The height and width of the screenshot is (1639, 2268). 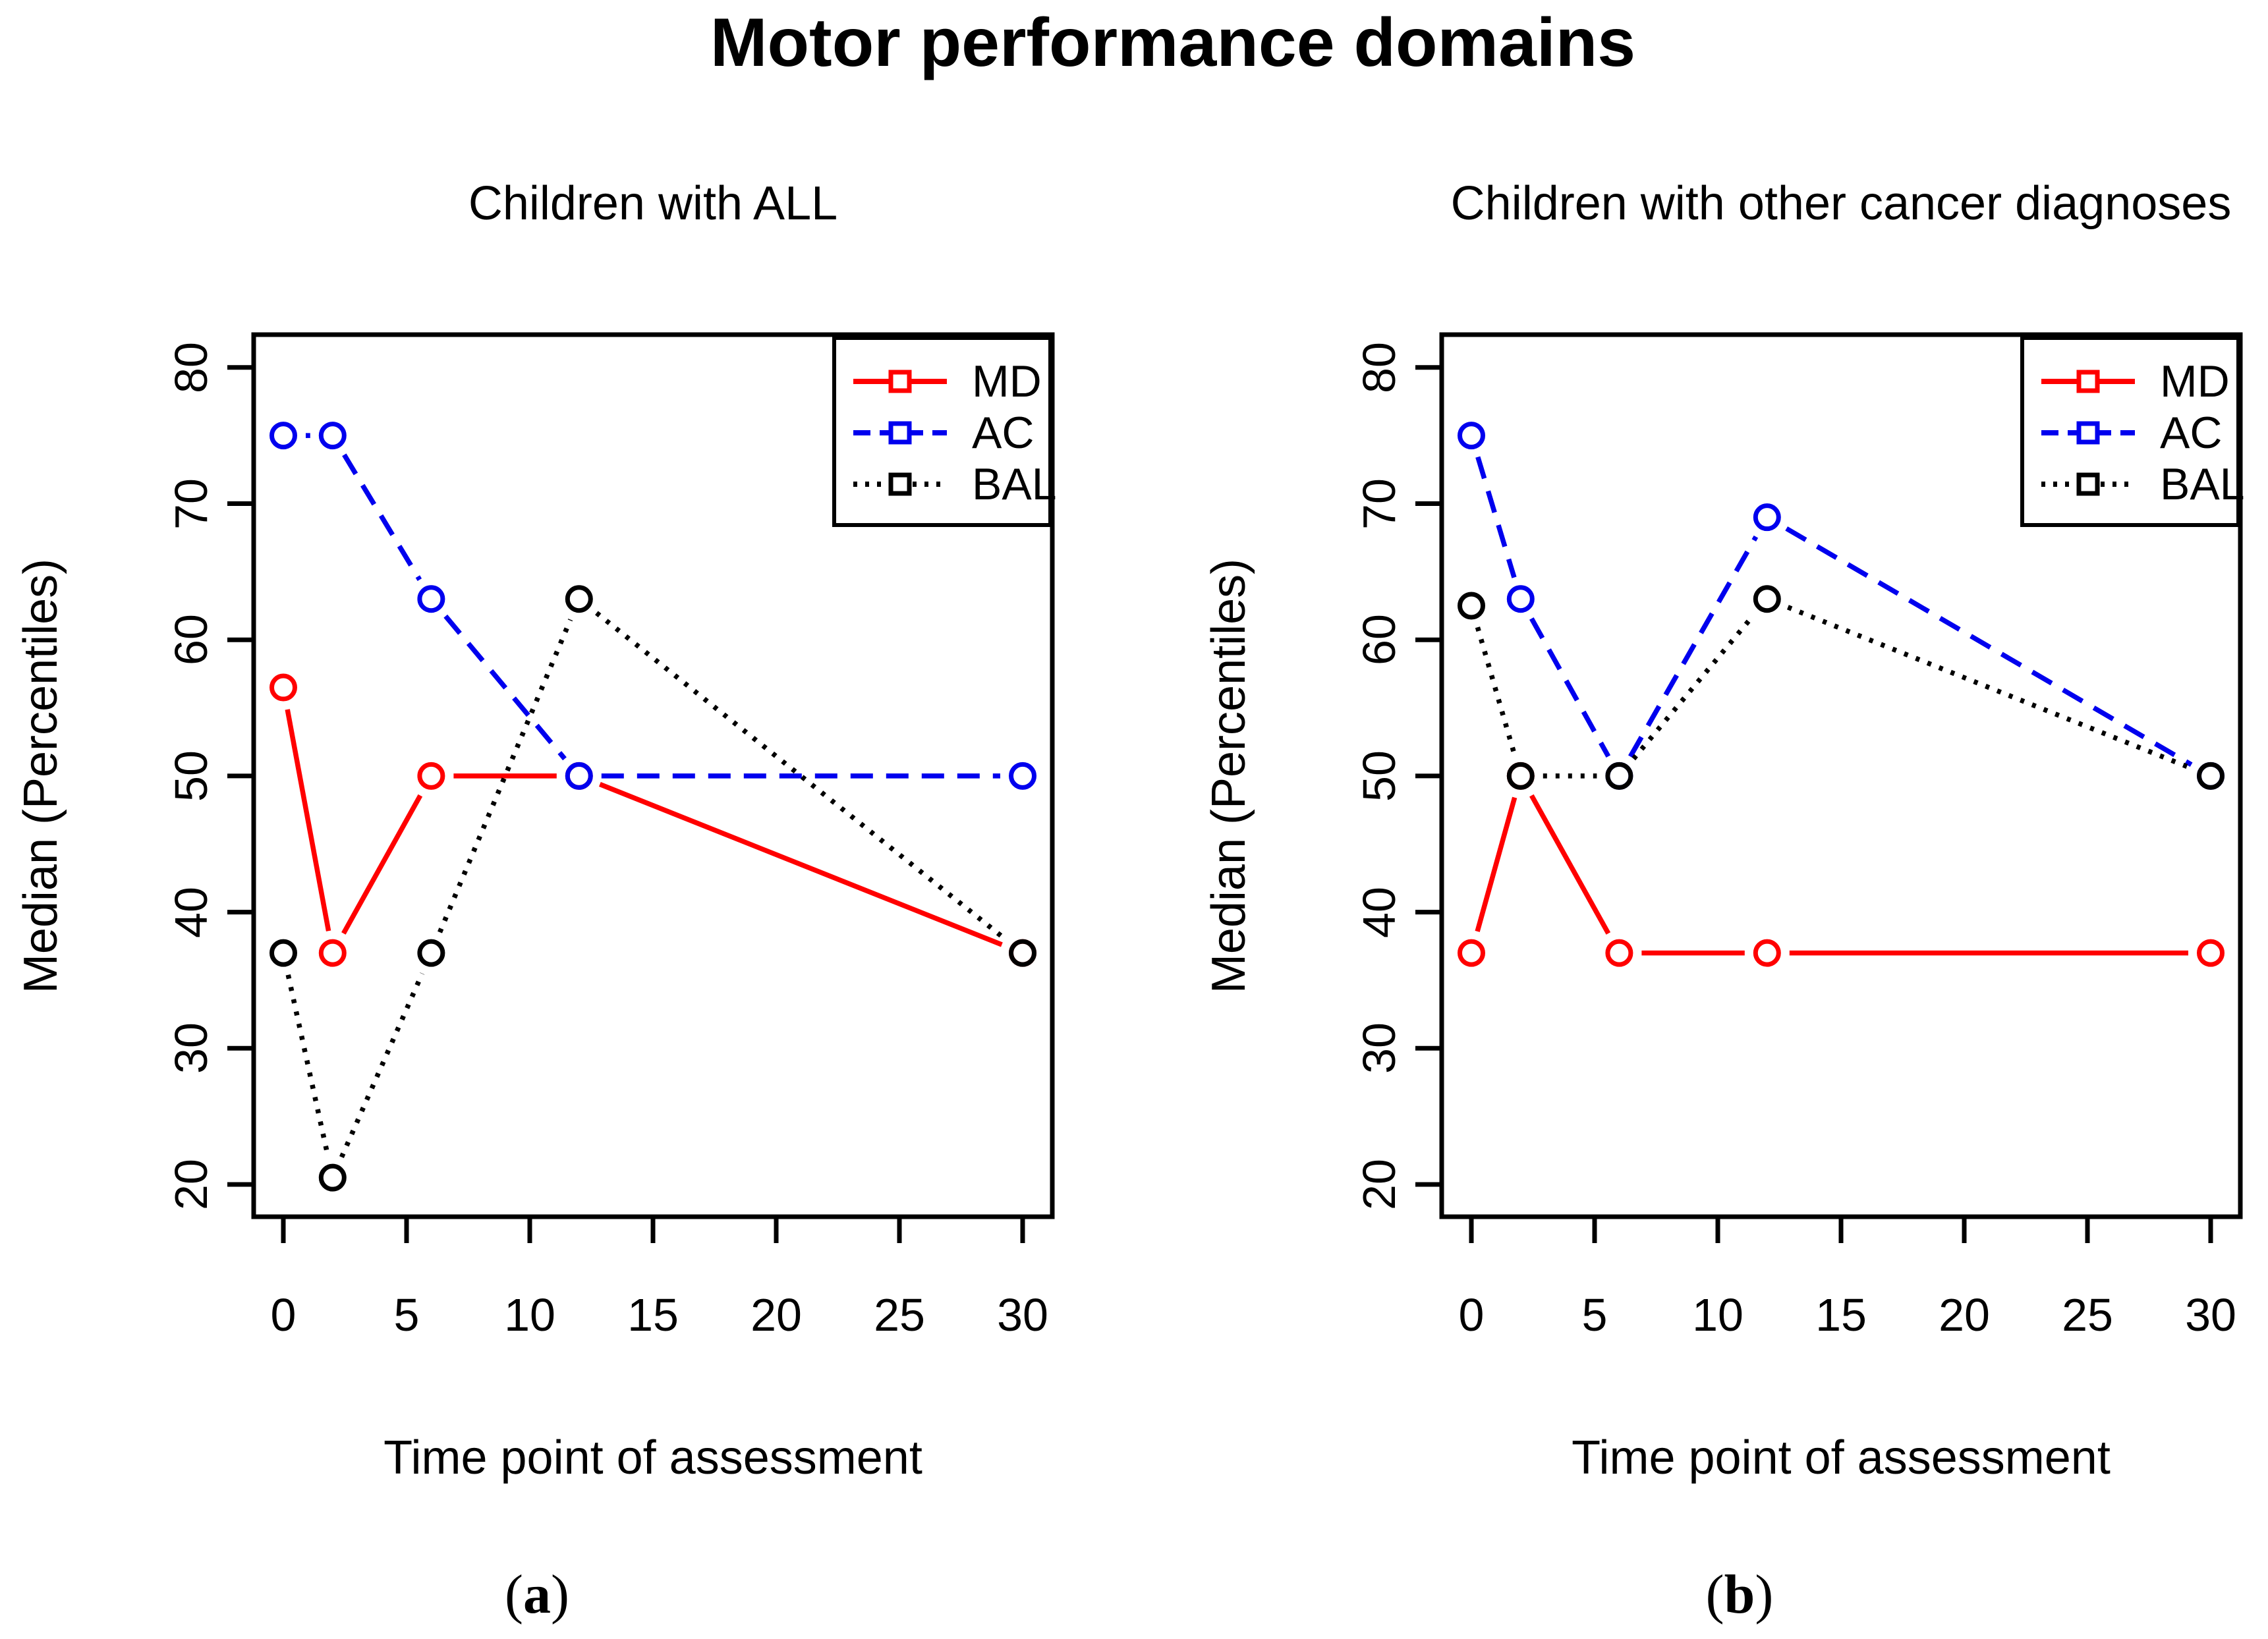 I want to click on panel-a-letter-char: a, so click(x=537, y=1595).